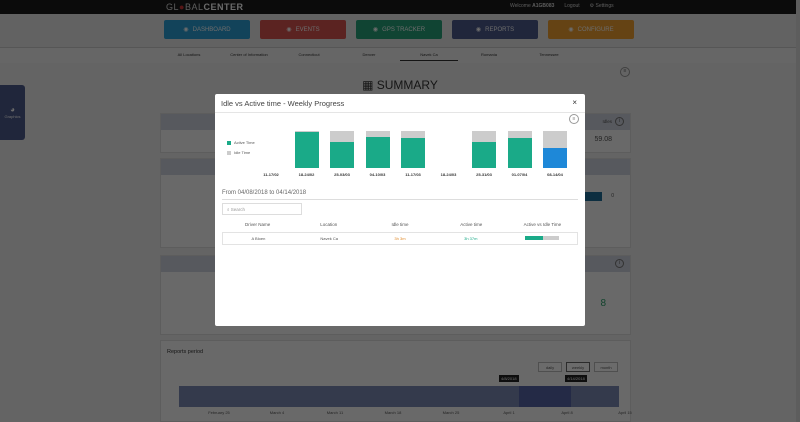 The image size is (800, 422). I want to click on location: Navek Ca, so click(329, 238).